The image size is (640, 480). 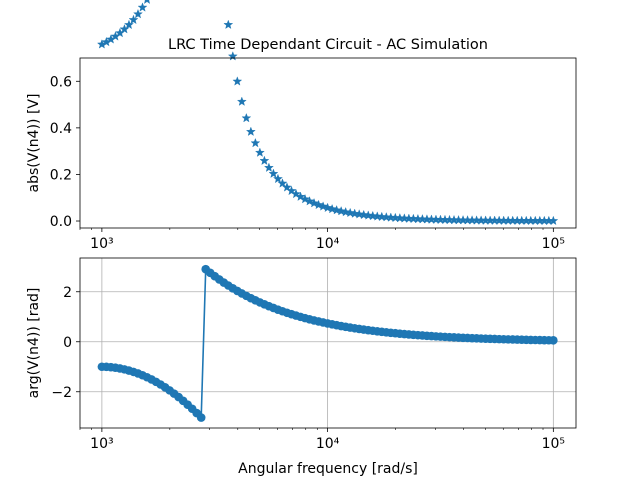 What do you see at coordinates (61, 129) in the screenshot?
I see `y-tick-label: 0.4` at bounding box center [61, 129].